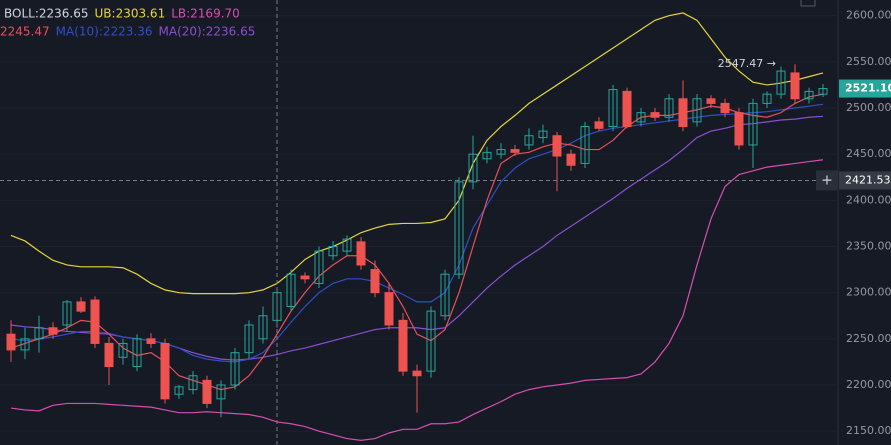  Describe the element at coordinates (25, 32) in the screenshot. I see `legend-item: 2245.47` at that location.